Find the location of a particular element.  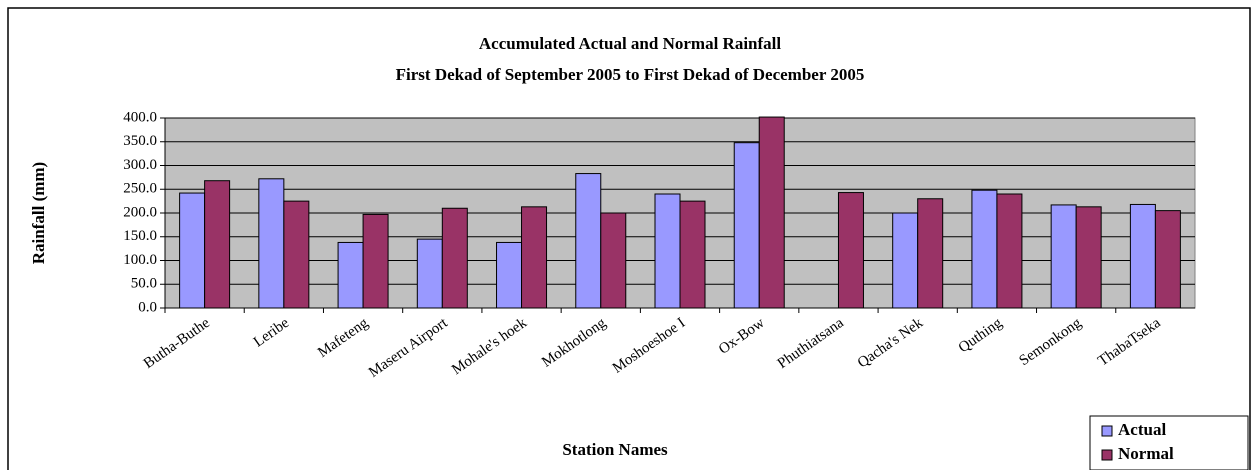

x-axis-title: Station Names is located at coordinates (615, 449).